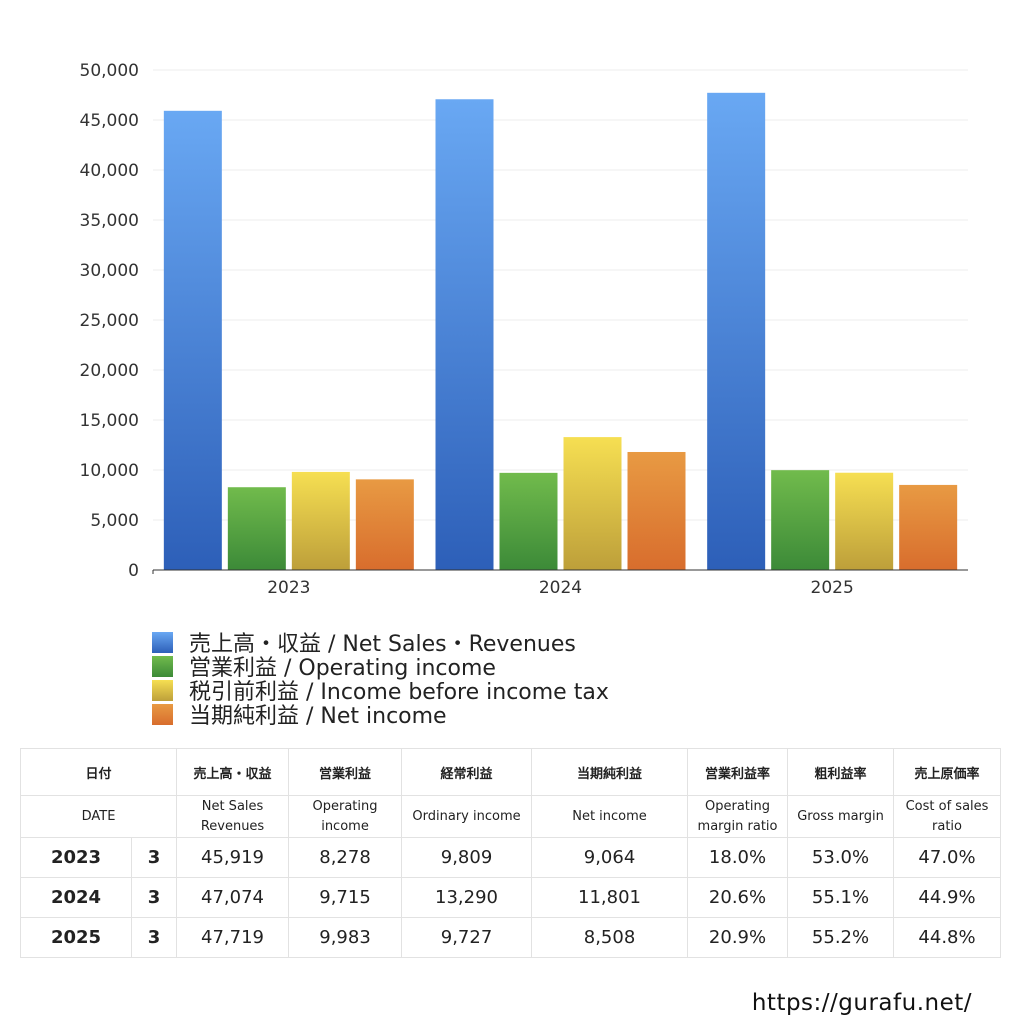 The height and width of the screenshot is (1024, 1024). What do you see at coordinates (76, 857) in the screenshot?
I see `row-year: 2023` at bounding box center [76, 857].